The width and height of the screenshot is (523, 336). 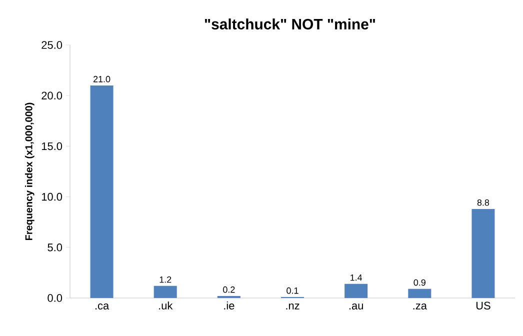 I want to click on data-label: 21.0, so click(x=102, y=79).